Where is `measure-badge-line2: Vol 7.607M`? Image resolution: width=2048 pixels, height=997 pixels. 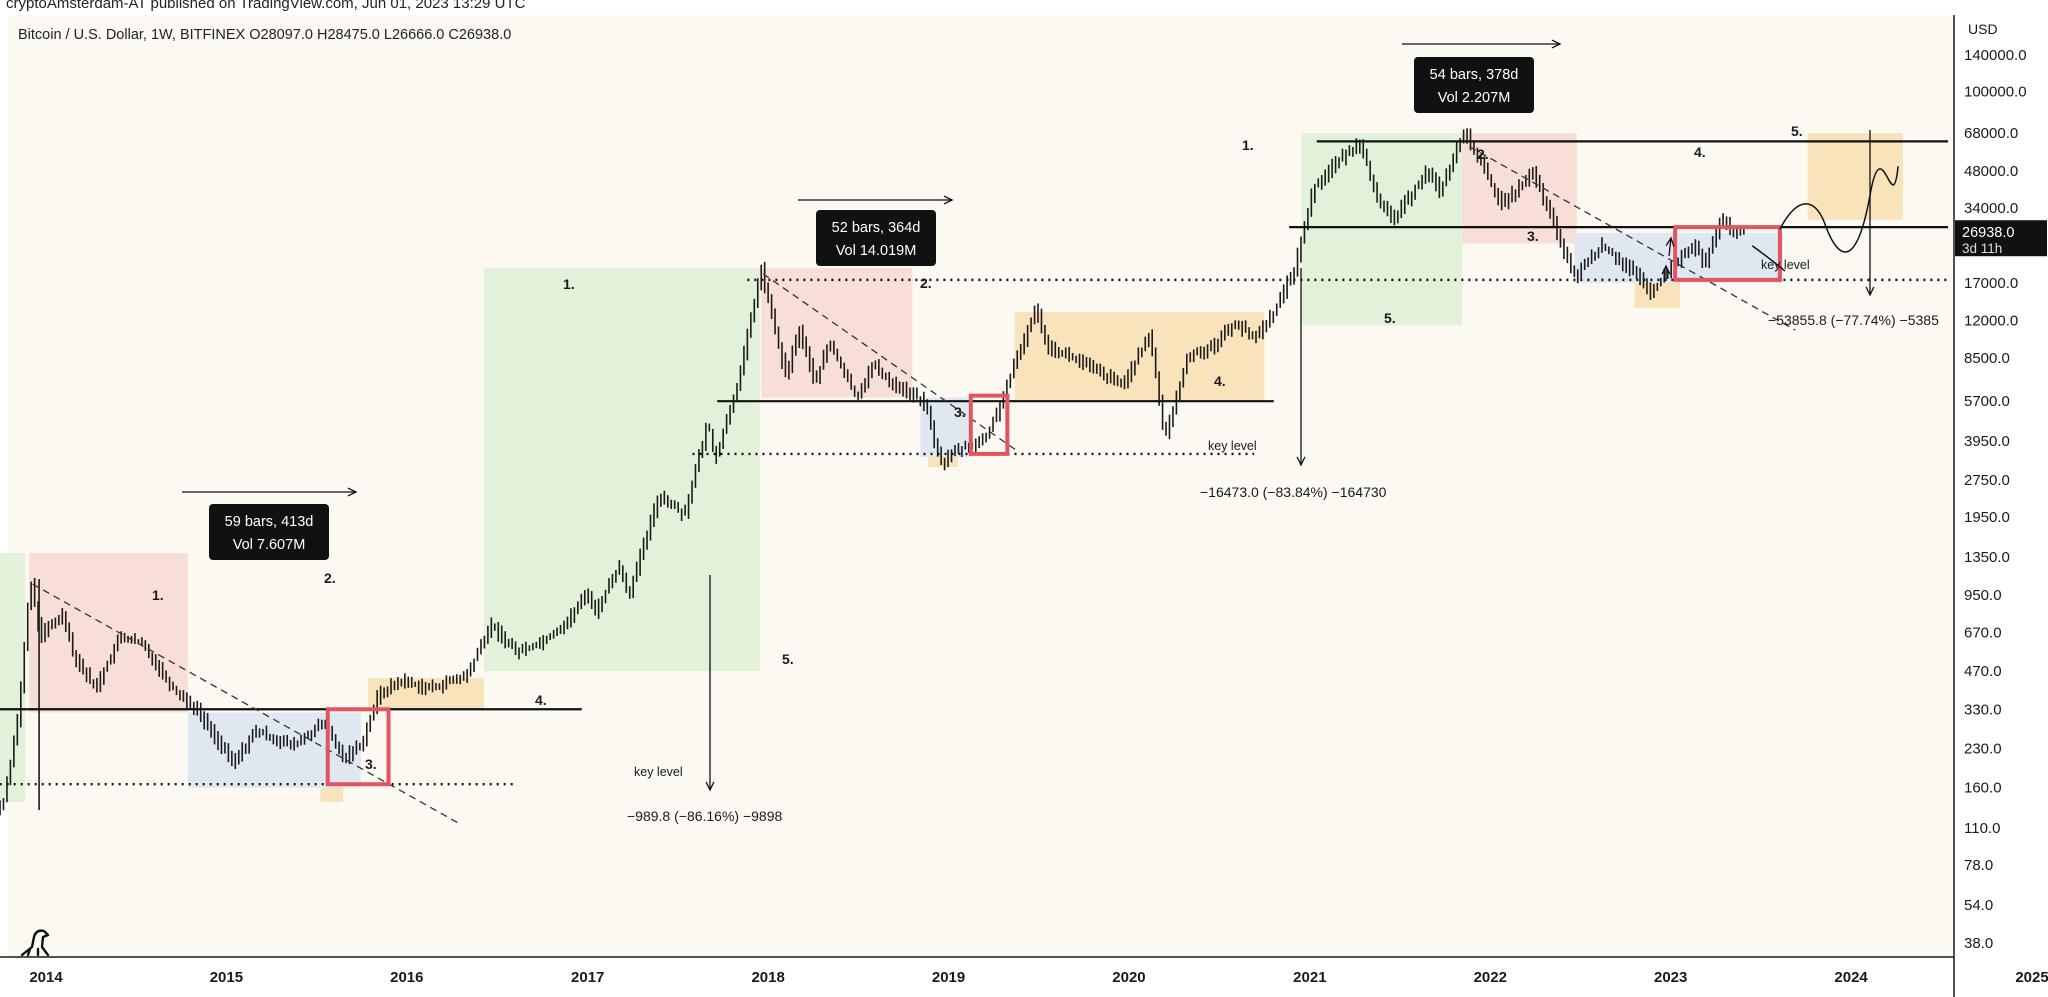 measure-badge-line2: Vol 7.607M is located at coordinates (269, 545).